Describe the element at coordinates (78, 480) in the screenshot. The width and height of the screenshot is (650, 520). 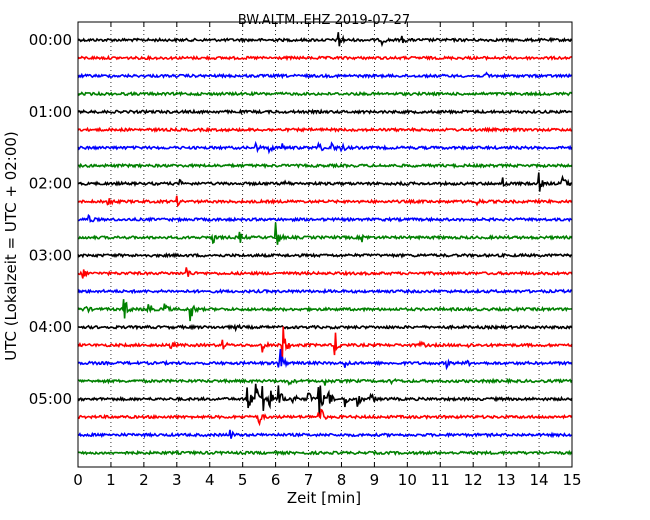
I see `x-tick-label: 0` at that location.